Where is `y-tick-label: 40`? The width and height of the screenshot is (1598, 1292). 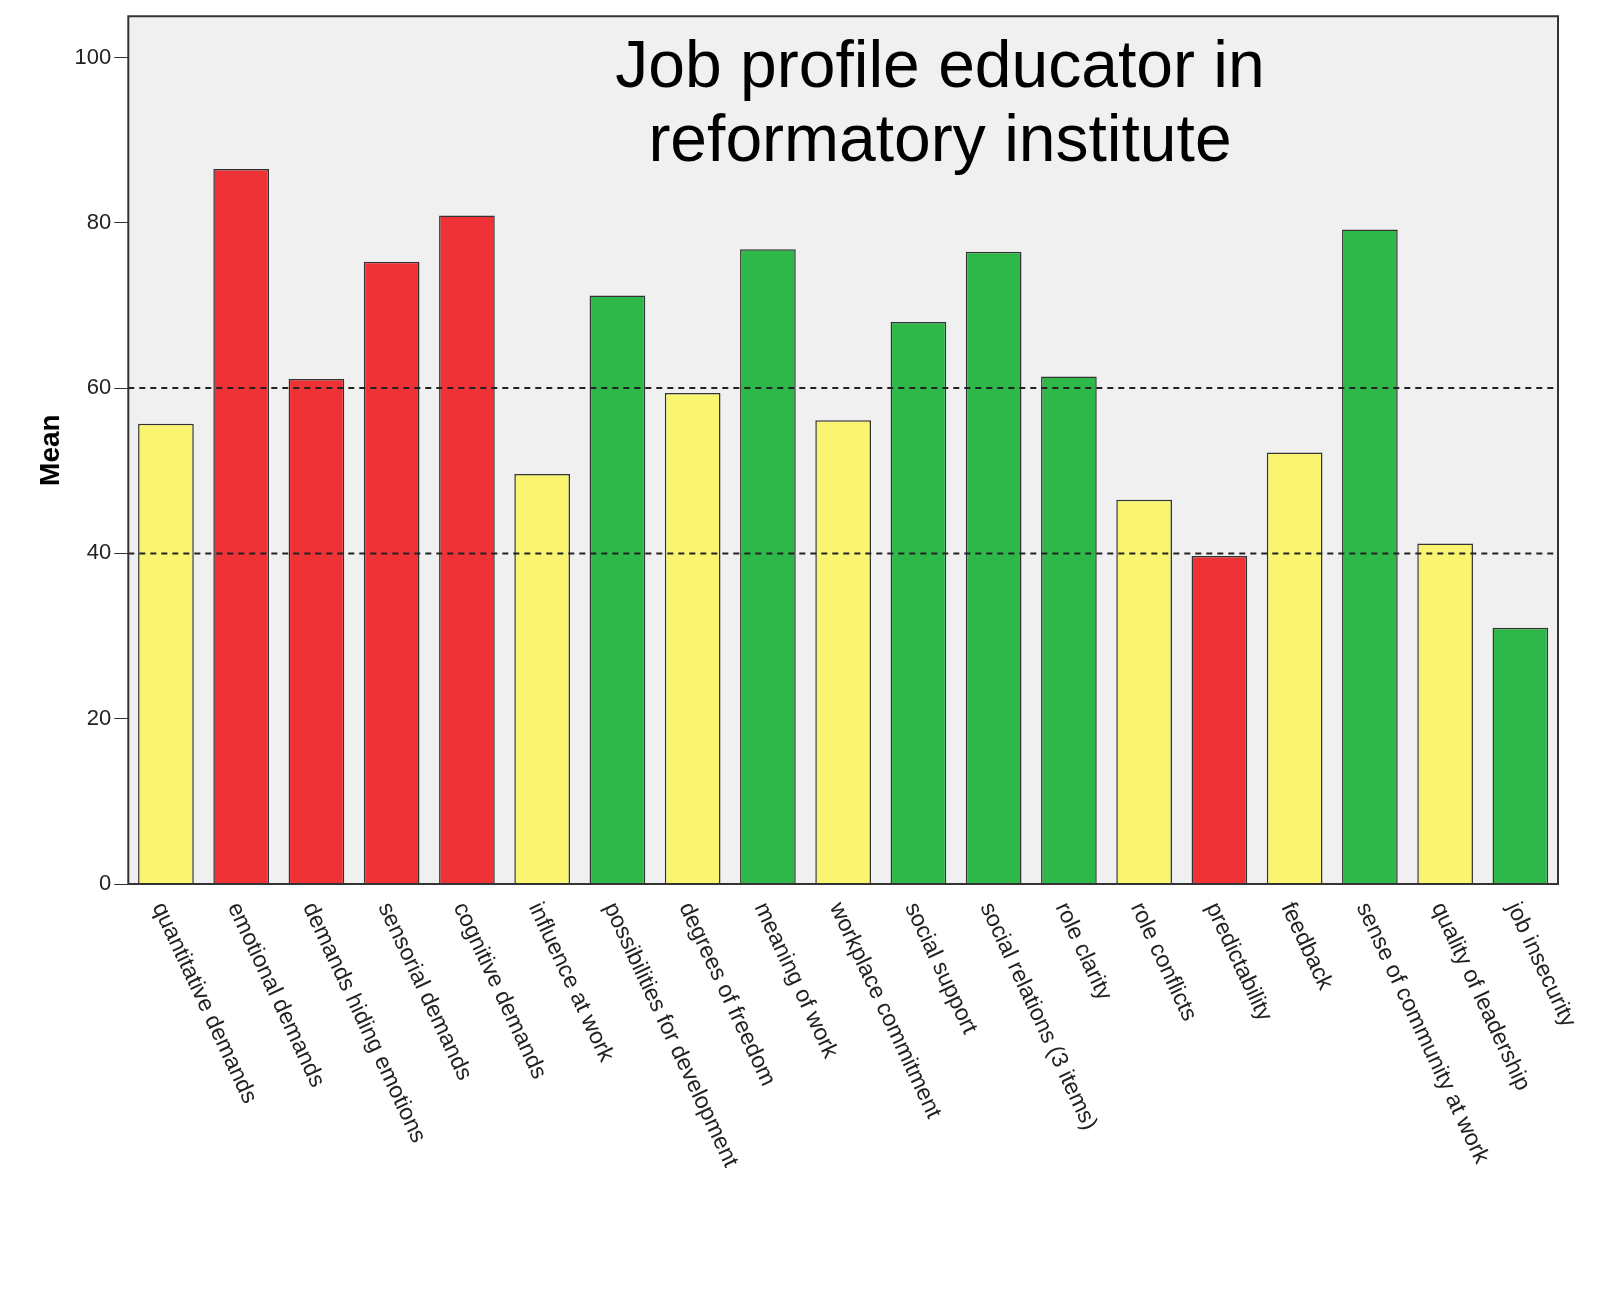 y-tick-label: 40 is located at coordinates (99, 552).